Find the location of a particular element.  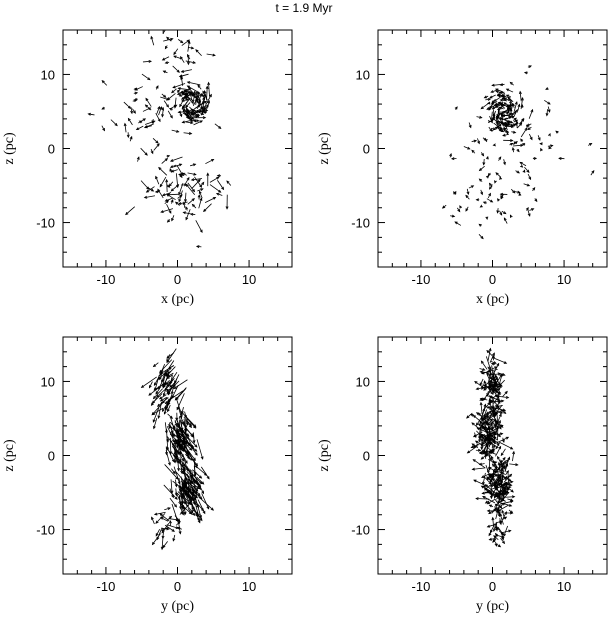

y-tick-label: -10 is located at coordinates (360, 530).